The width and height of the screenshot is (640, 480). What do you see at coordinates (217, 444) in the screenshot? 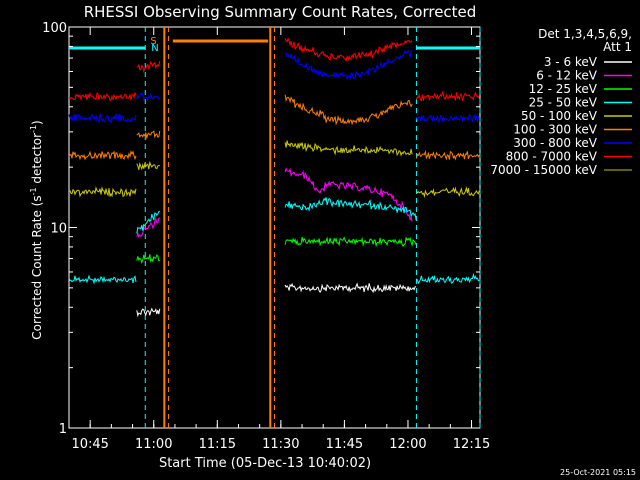
I see `x-tick-label-2: 11:15` at bounding box center [217, 444].